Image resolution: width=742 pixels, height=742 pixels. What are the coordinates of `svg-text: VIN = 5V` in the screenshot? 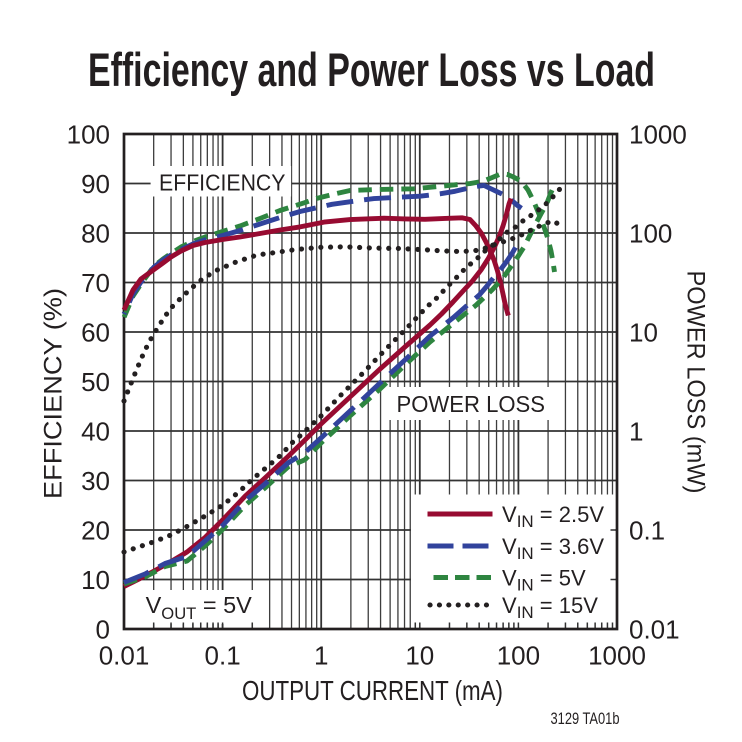 It's located at (544, 580).